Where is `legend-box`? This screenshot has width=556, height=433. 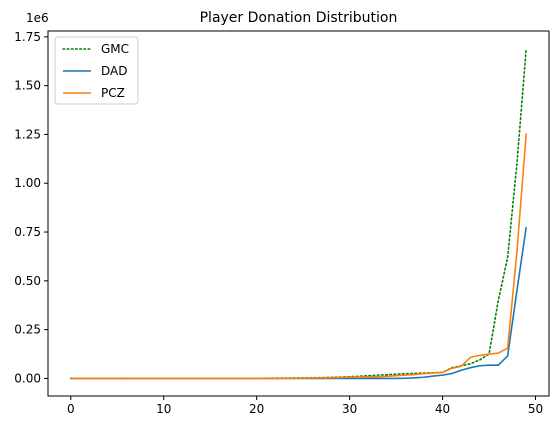
legend-box is located at coordinates (96, 70).